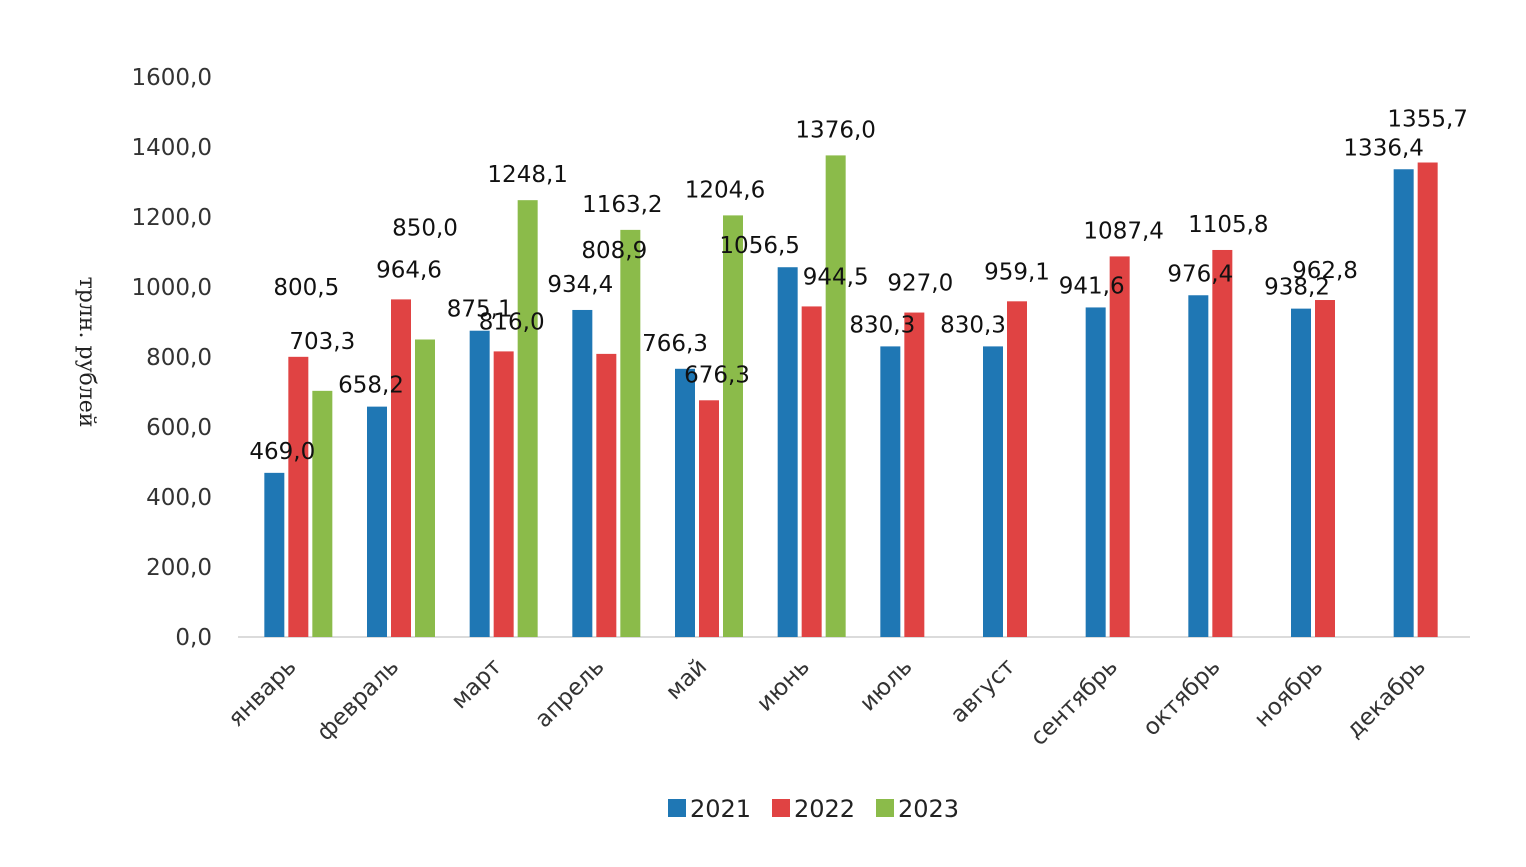  Describe the element at coordinates (425, 229) in the screenshot. I see `data-label-2023-1: 850,0` at that location.